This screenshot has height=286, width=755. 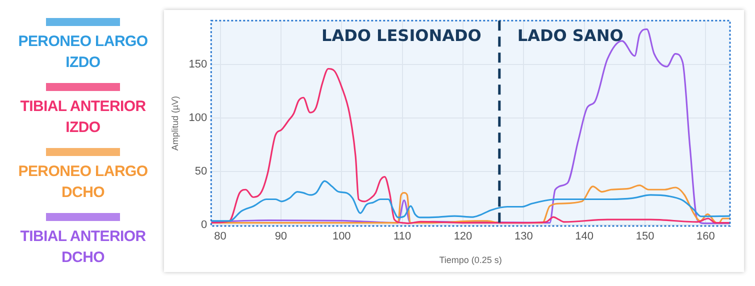 I want to click on y-tick-label: 150, so click(x=198, y=64).